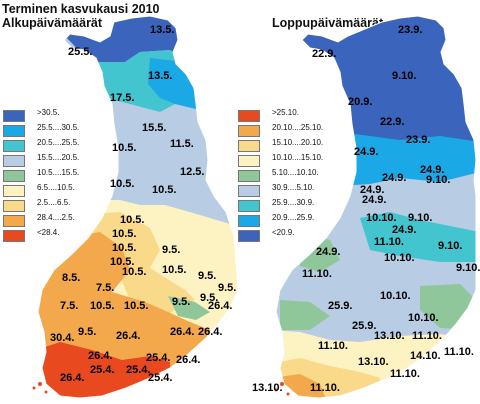 The width and height of the screenshot is (480, 404). Describe the element at coordinates (328, 23) in the screenshot. I see `right-map-subtitle: Loppupäivämäärät` at that location.